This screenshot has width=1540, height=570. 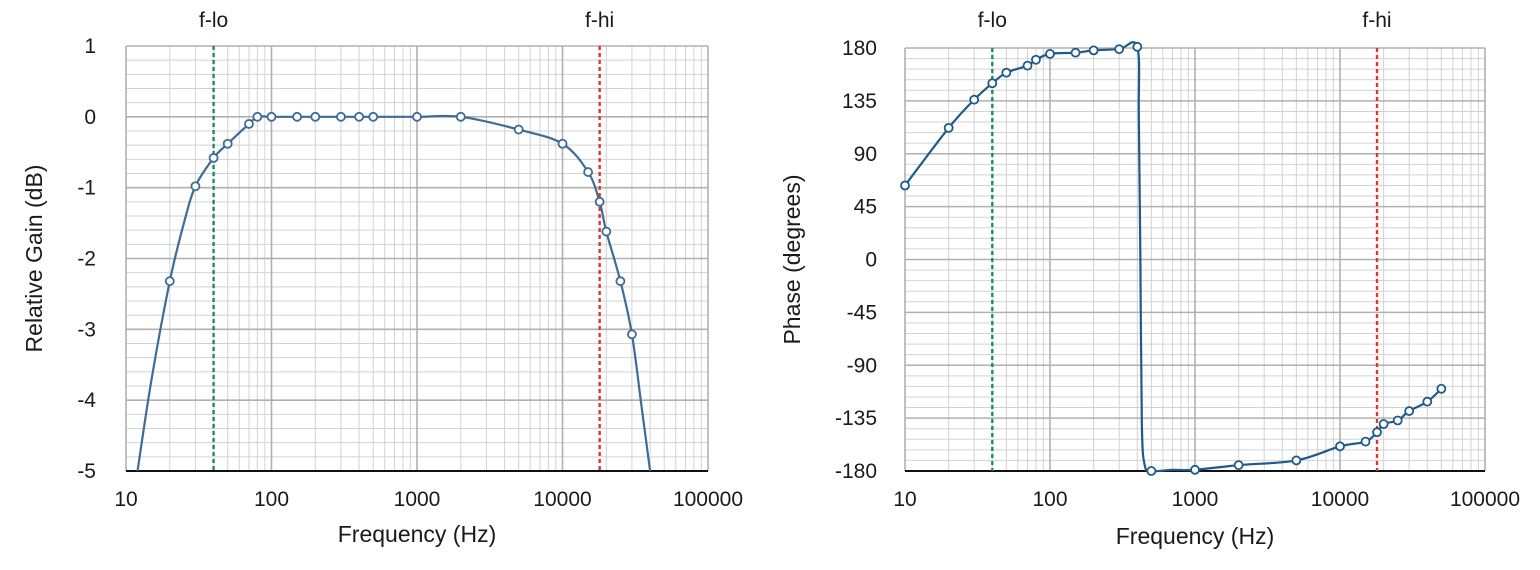 I want to click on y-tick-label: -3, so click(x=86, y=329).